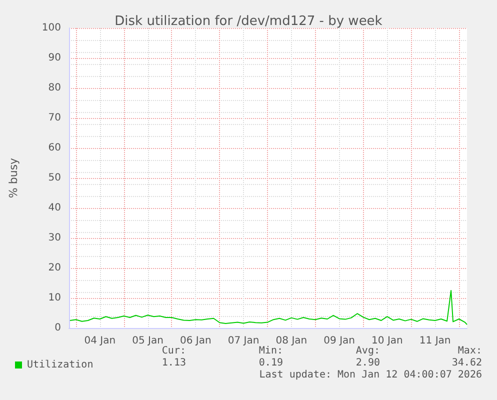  What do you see at coordinates (248, 21) in the screenshot?
I see `chart-title: Disk utilization for /dev/md127 - by week` at bounding box center [248, 21].